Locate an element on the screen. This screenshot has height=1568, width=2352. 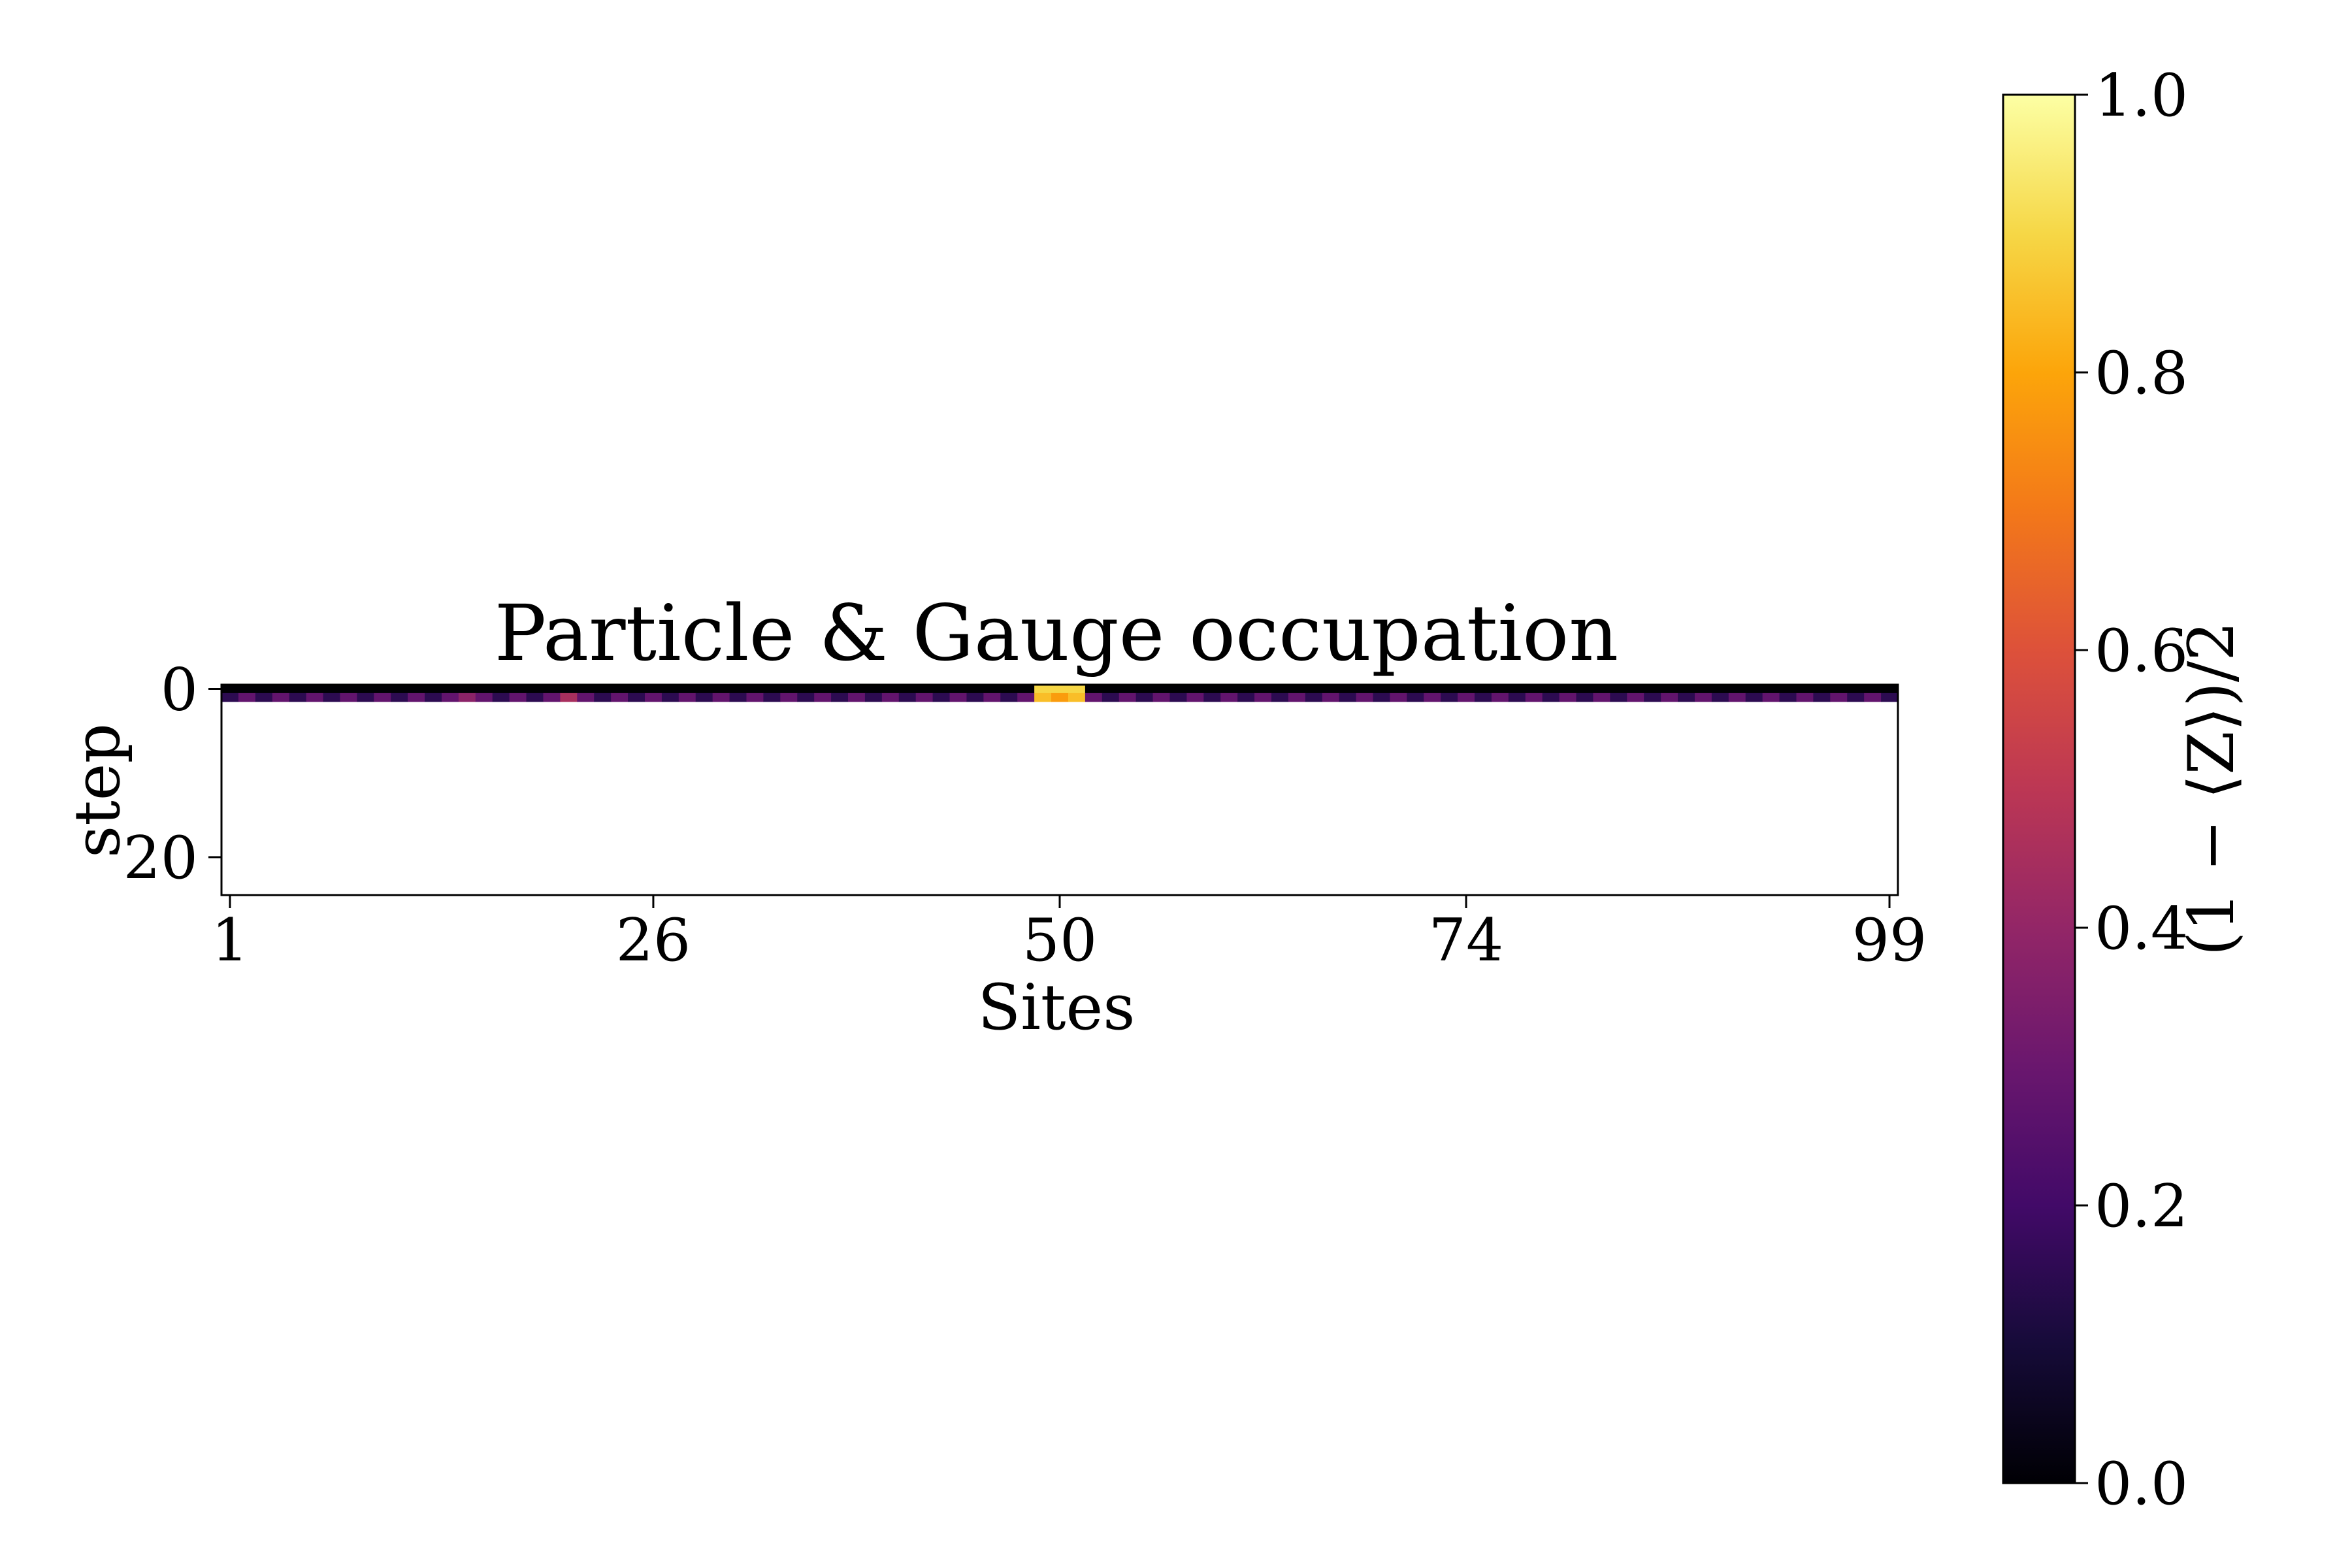
x-axis-label: Sites is located at coordinates (1056, 1007).